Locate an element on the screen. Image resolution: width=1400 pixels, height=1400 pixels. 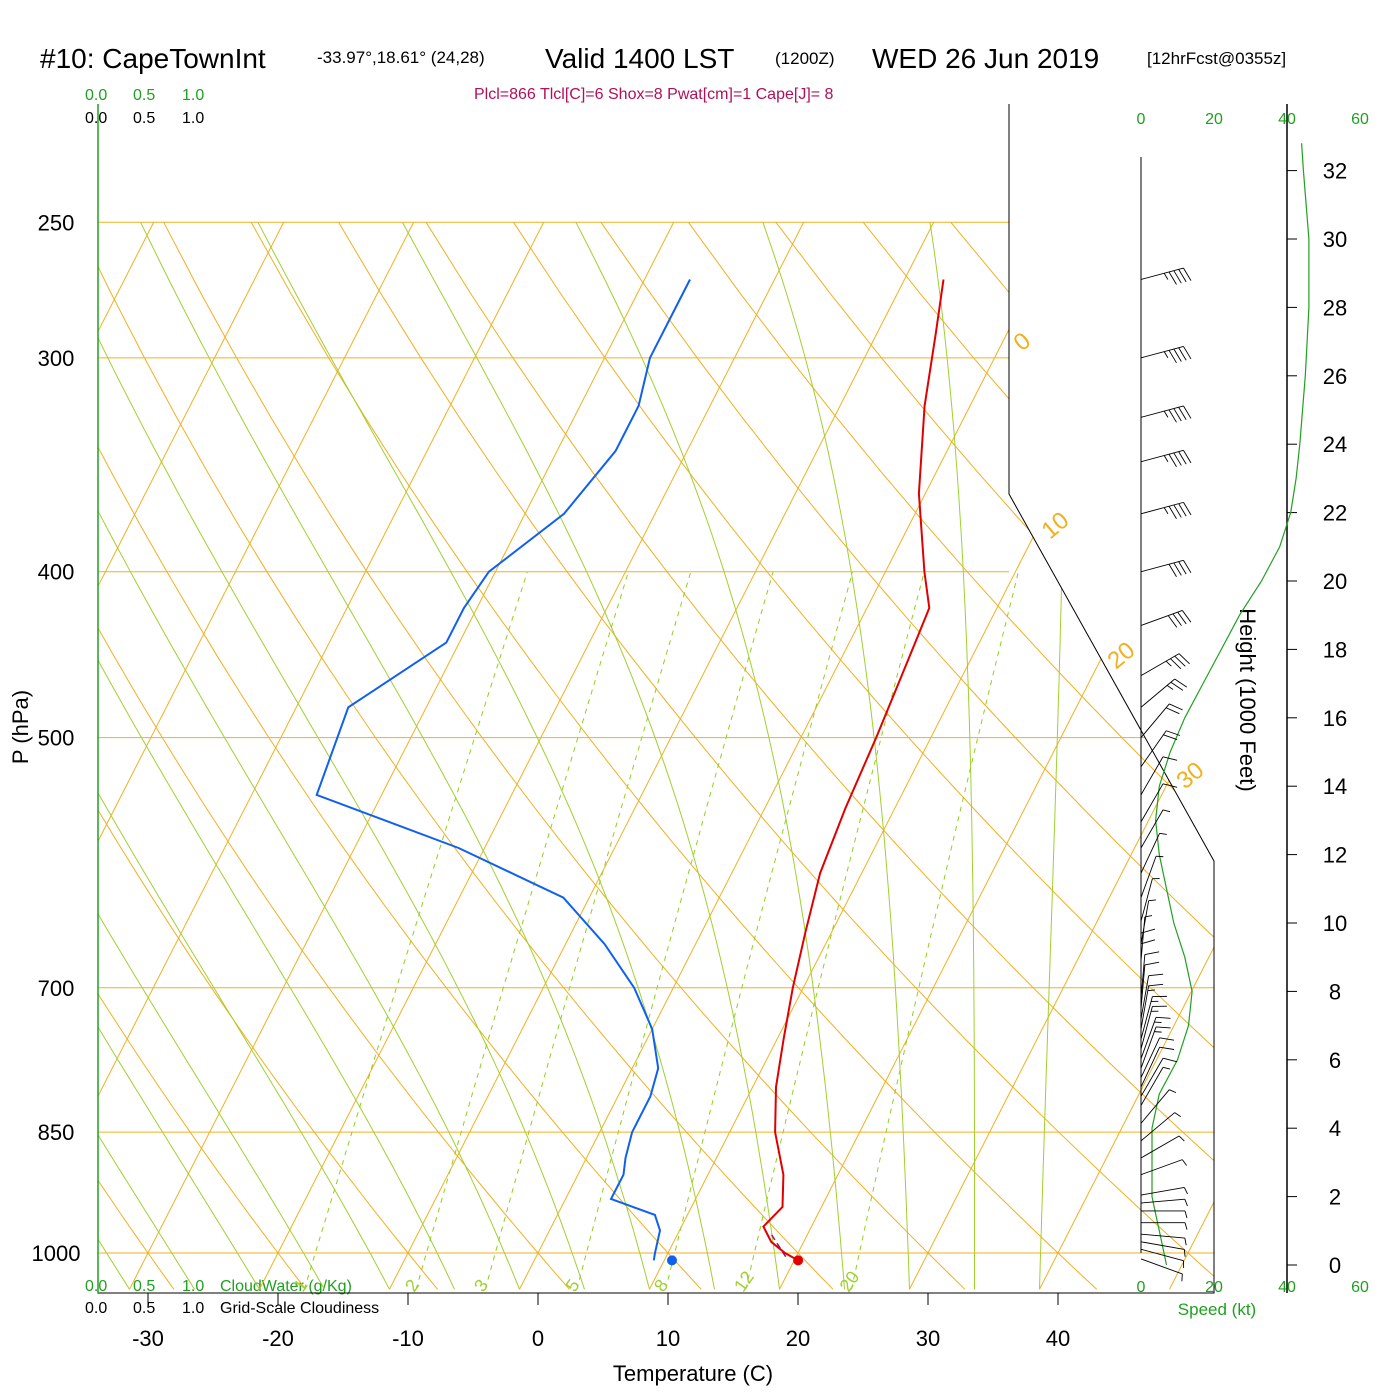
height-tick-label: 24 is located at coordinates (1335, 444).